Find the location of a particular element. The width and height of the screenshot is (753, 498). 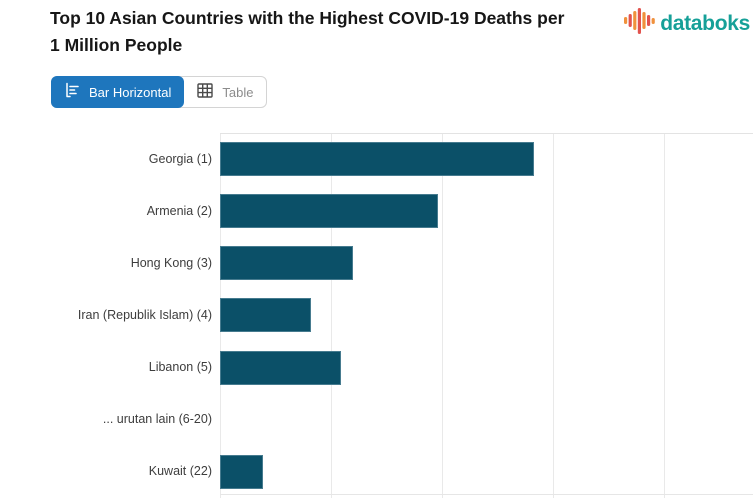

chart-row-urutan-lain-6-20: ... urutan lain (6-20) is located at coordinates (376, 420).